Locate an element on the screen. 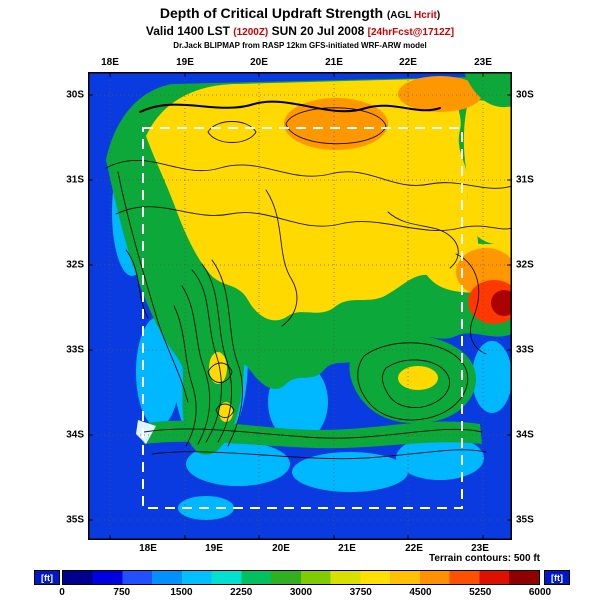 Image resolution: width=600 pixels, height=600 pixels. colorbar-gradient is located at coordinates (301, 577).